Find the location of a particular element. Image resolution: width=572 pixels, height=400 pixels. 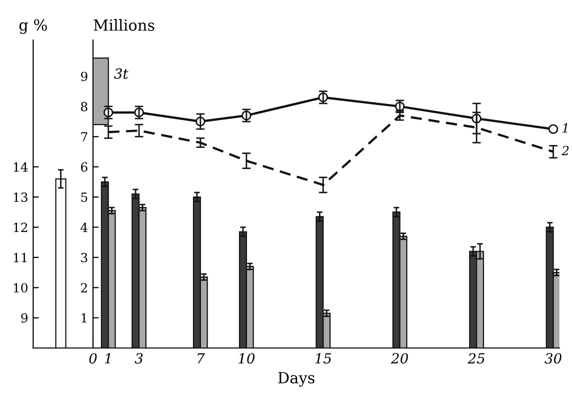

y2-tick-label: 13 is located at coordinates (21, 197).